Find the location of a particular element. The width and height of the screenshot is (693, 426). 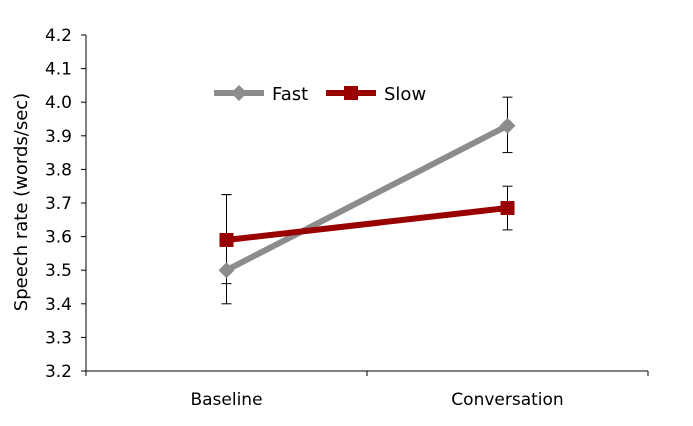

legend-label: Fast is located at coordinates (290, 94).